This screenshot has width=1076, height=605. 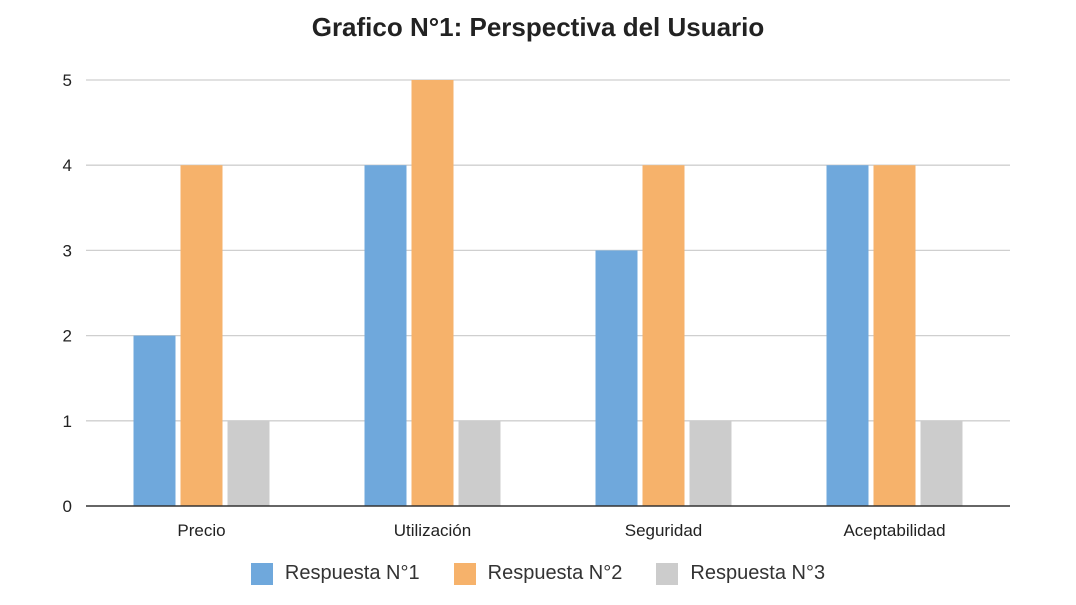 What do you see at coordinates (201, 530) in the screenshot?
I see `x-tick-label: Precio` at bounding box center [201, 530].